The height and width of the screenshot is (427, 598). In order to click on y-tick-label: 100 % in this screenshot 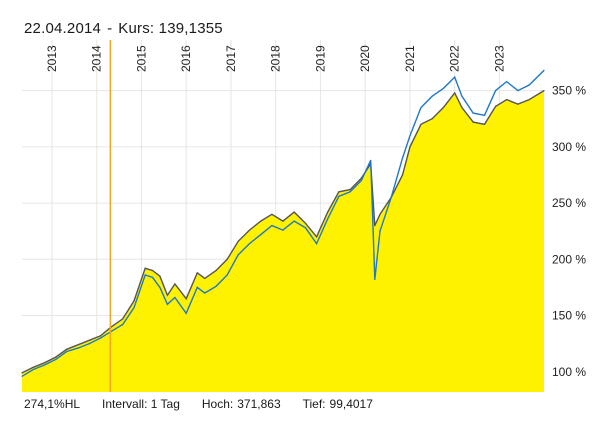, I will do `click(569, 372)`.